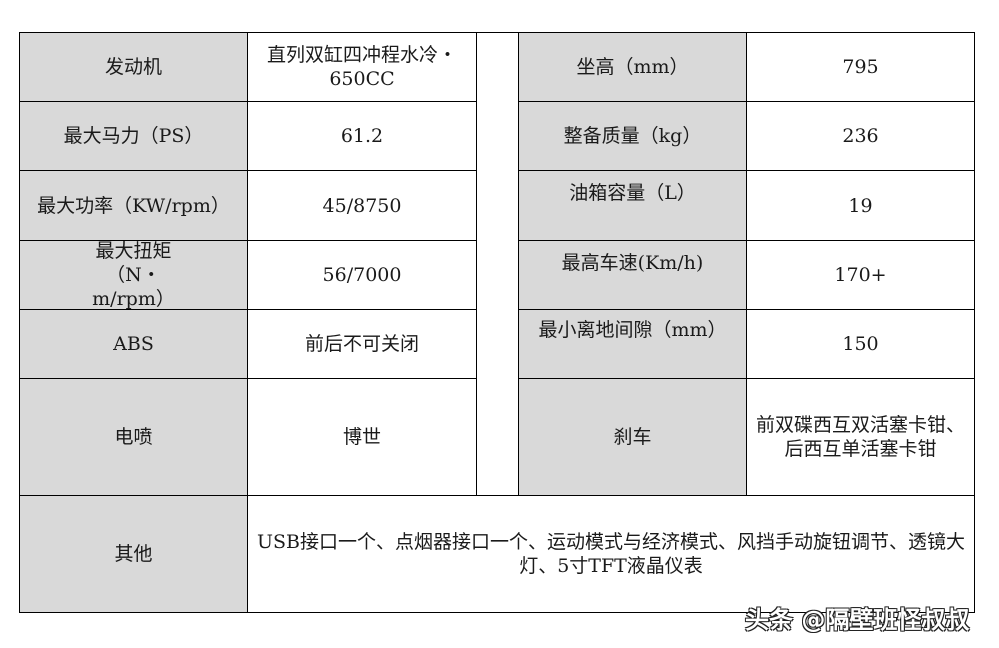  I want to click on value-seat-height: 795, so click(860, 67).